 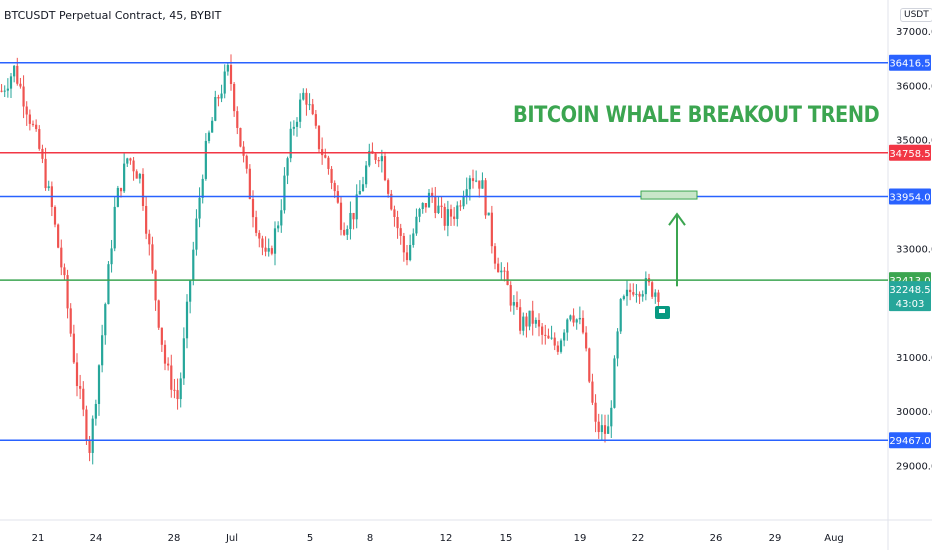 What do you see at coordinates (96, 538) in the screenshot?
I see `time-tick-label: 24` at bounding box center [96, 538].